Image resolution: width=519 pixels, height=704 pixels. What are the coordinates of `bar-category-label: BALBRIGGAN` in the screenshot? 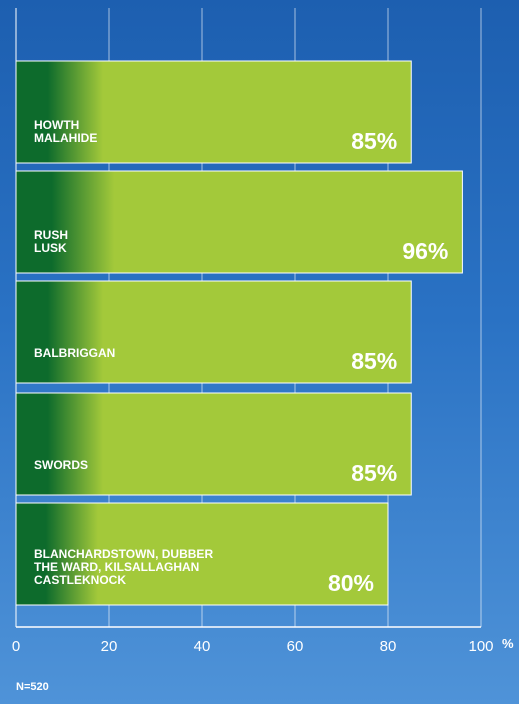 It's located at (74, 353).